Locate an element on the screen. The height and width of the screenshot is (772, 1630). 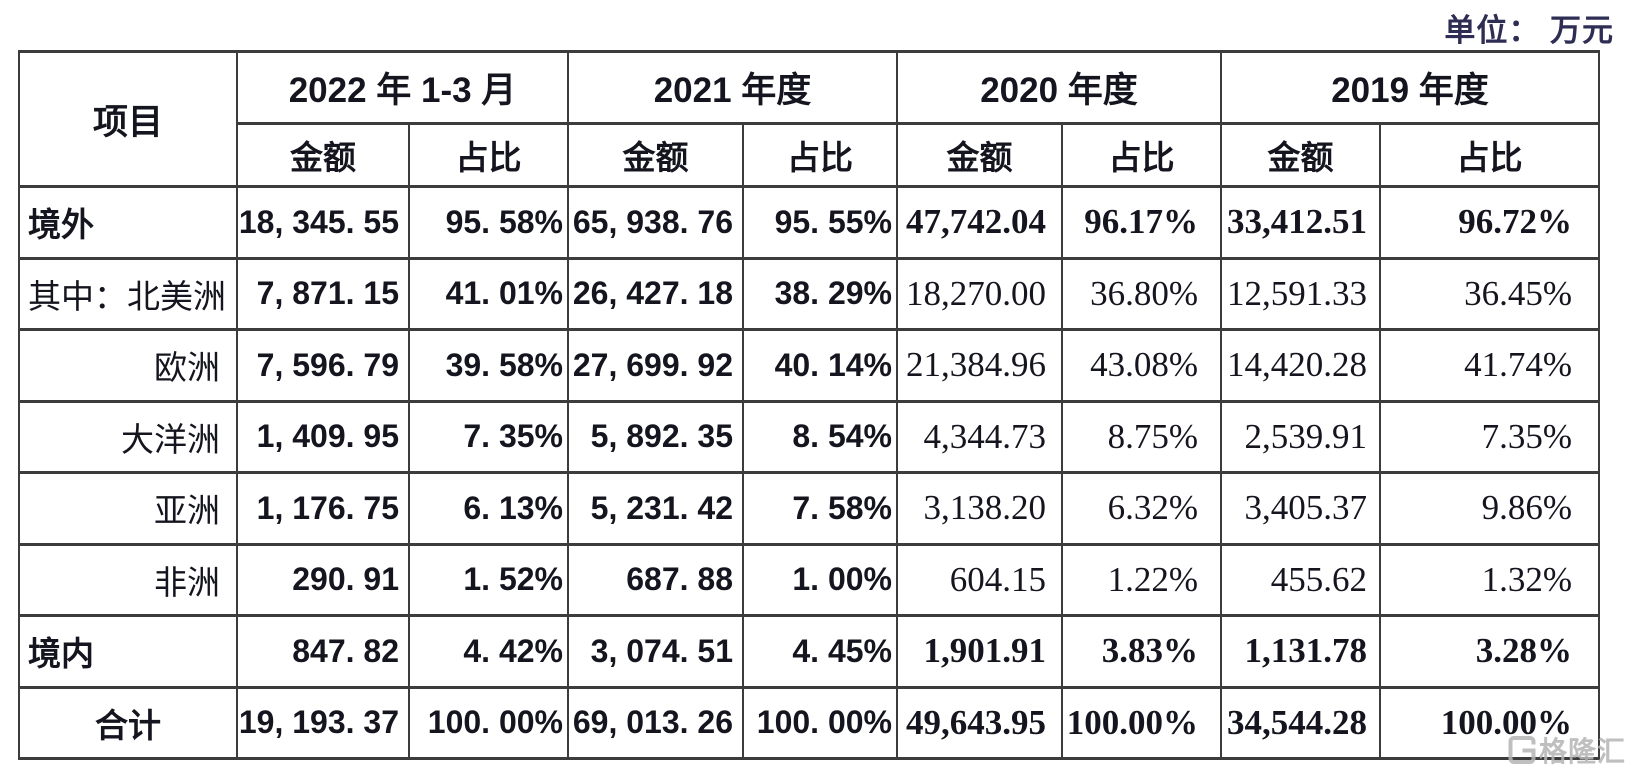
value-cell: 41.74% is located at coordinates (1489, 365).